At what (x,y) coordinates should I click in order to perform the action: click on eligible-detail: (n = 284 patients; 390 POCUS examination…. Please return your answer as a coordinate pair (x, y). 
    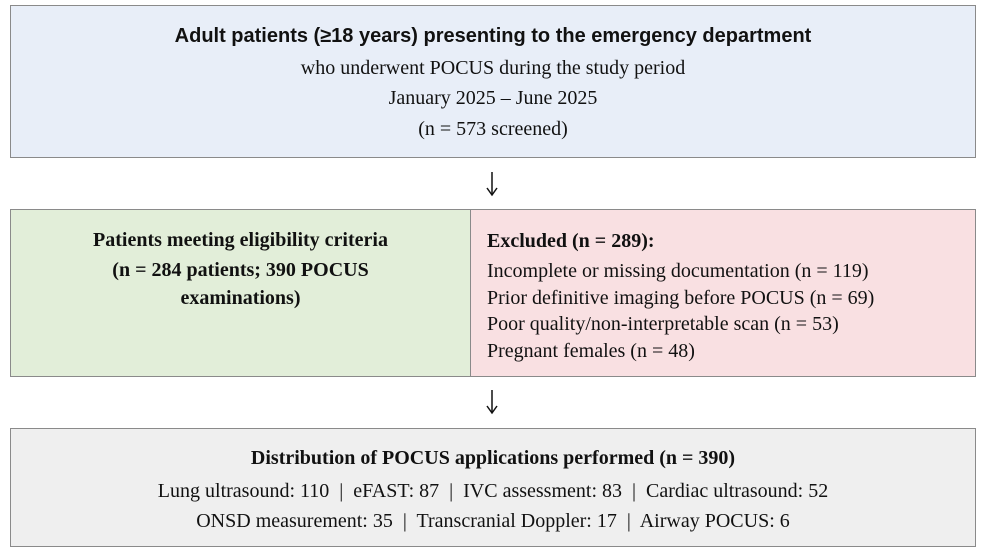
    Looking at the image, I should click on (240, 284).